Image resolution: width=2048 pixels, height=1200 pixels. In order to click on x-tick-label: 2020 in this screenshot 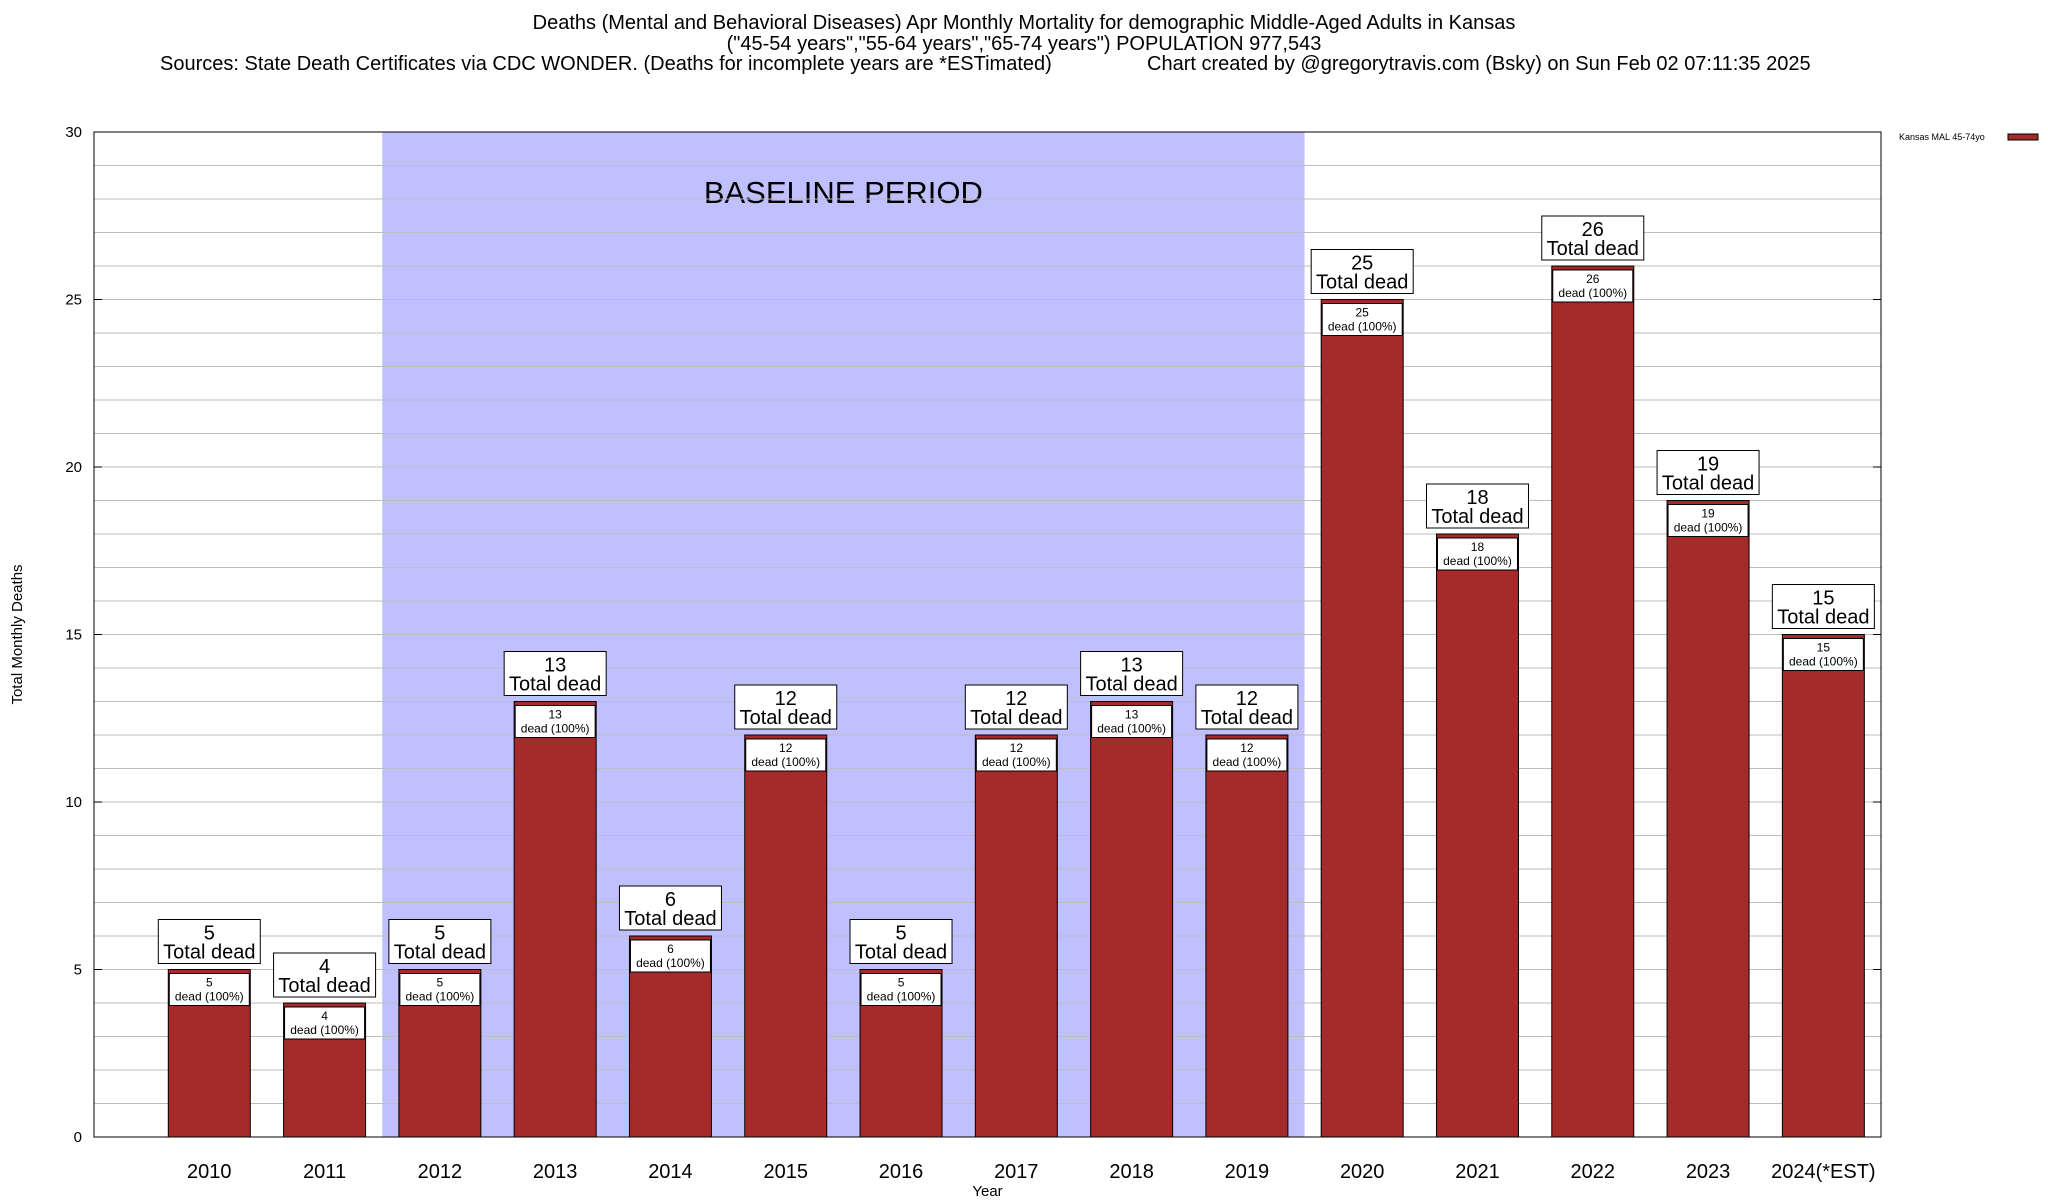, I will do `click(1362, 1172)`.